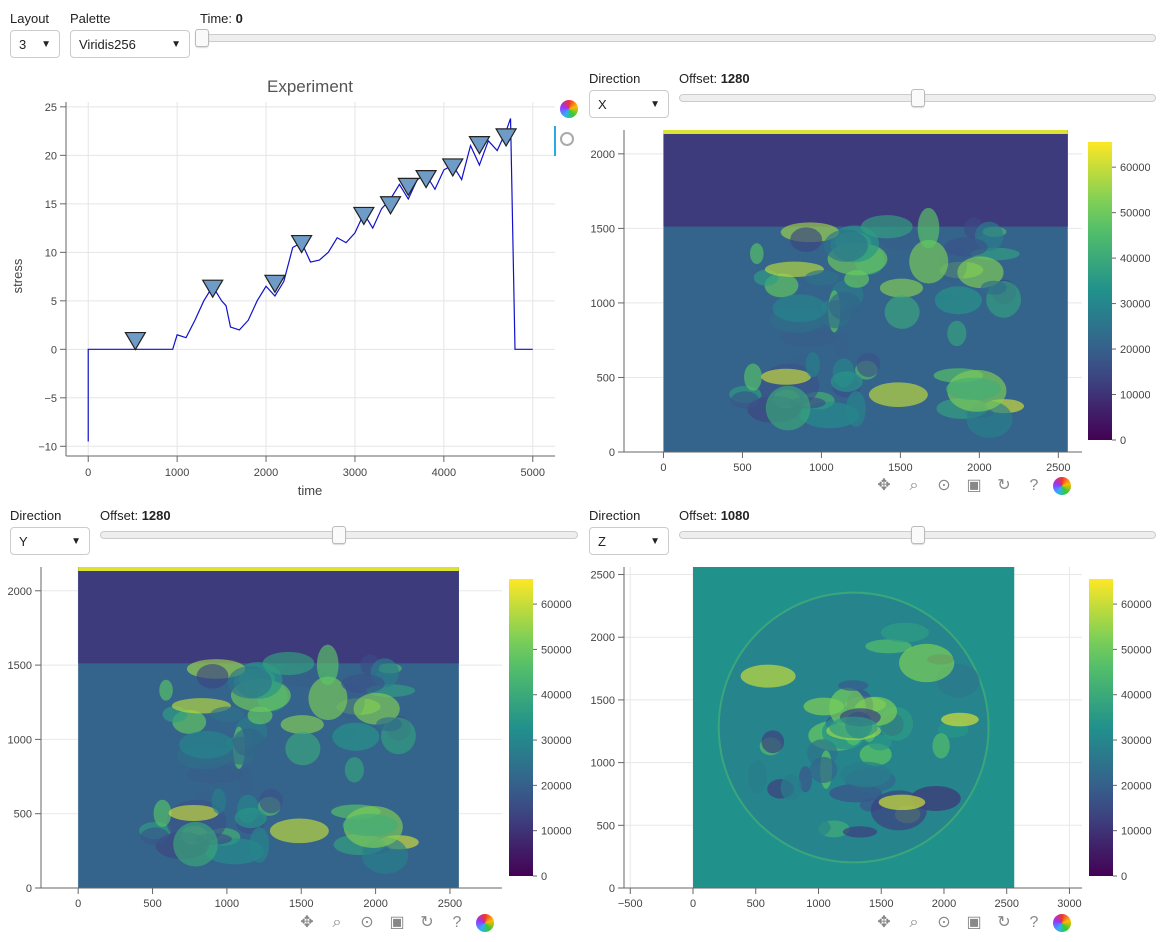 This screenshot has width=1164, height=942. Describe the element at coordinates (714, 78) in the screenshot. I see `offset-label-x: Offset: 1280` at that location.